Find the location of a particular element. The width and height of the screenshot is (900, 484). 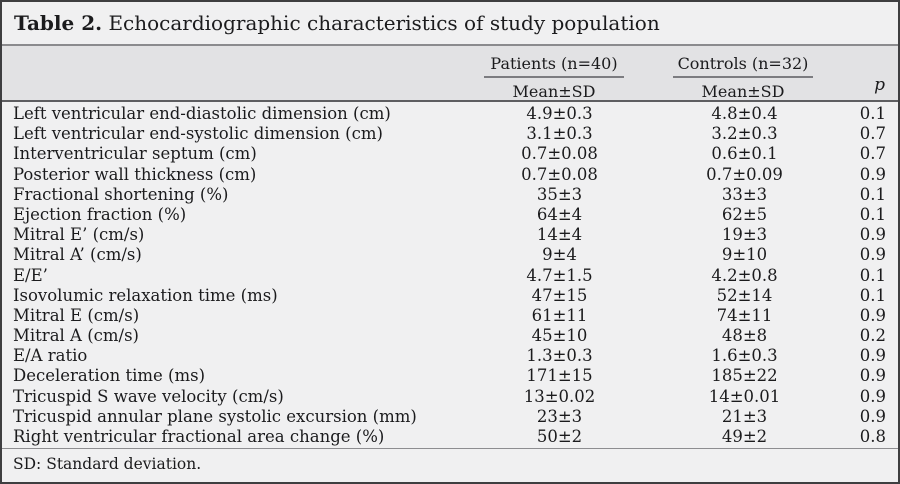

table-footnote: SD: Standard deviation. is located at coordinates (450, 465).